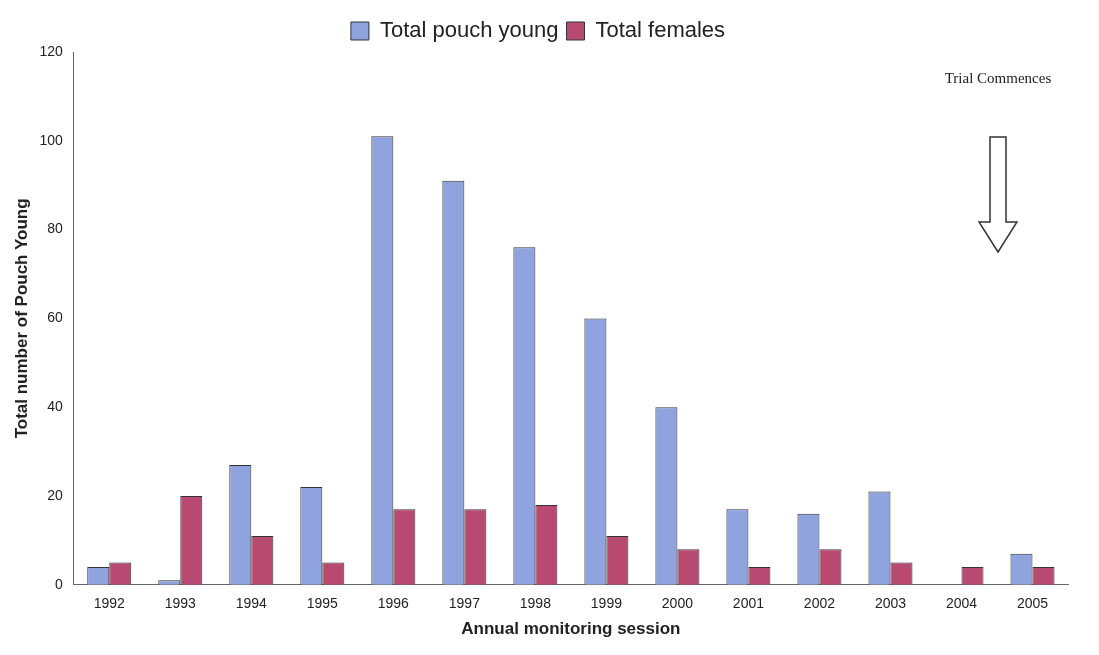  I want to click on y-tick-label: 60, so click(55, 317).